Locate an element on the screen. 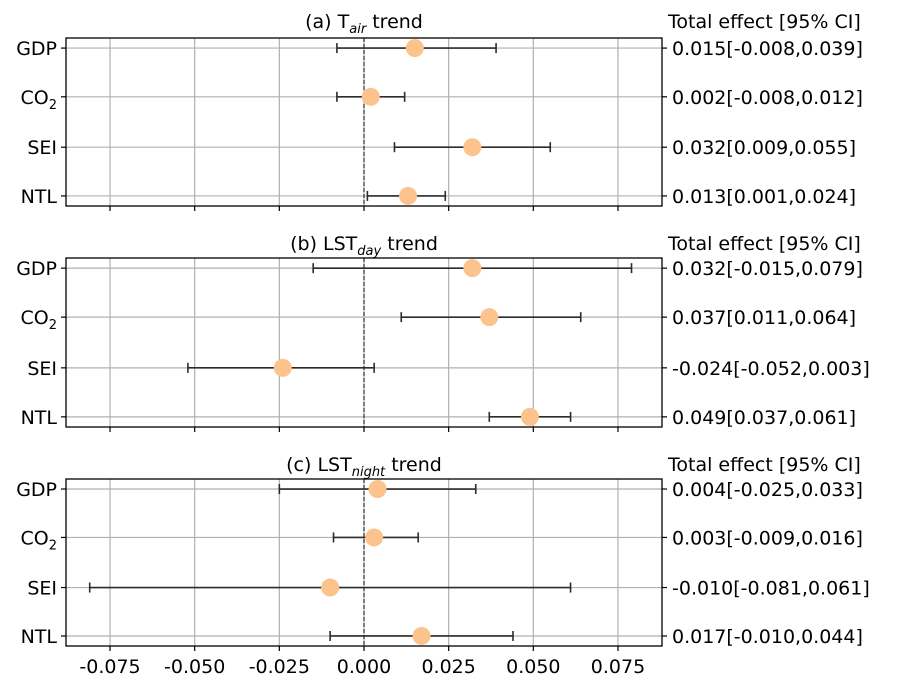 The height and width of the screenshot is (682, 912). x-tick-label: 0.050 is located at coordinates (533, 667).